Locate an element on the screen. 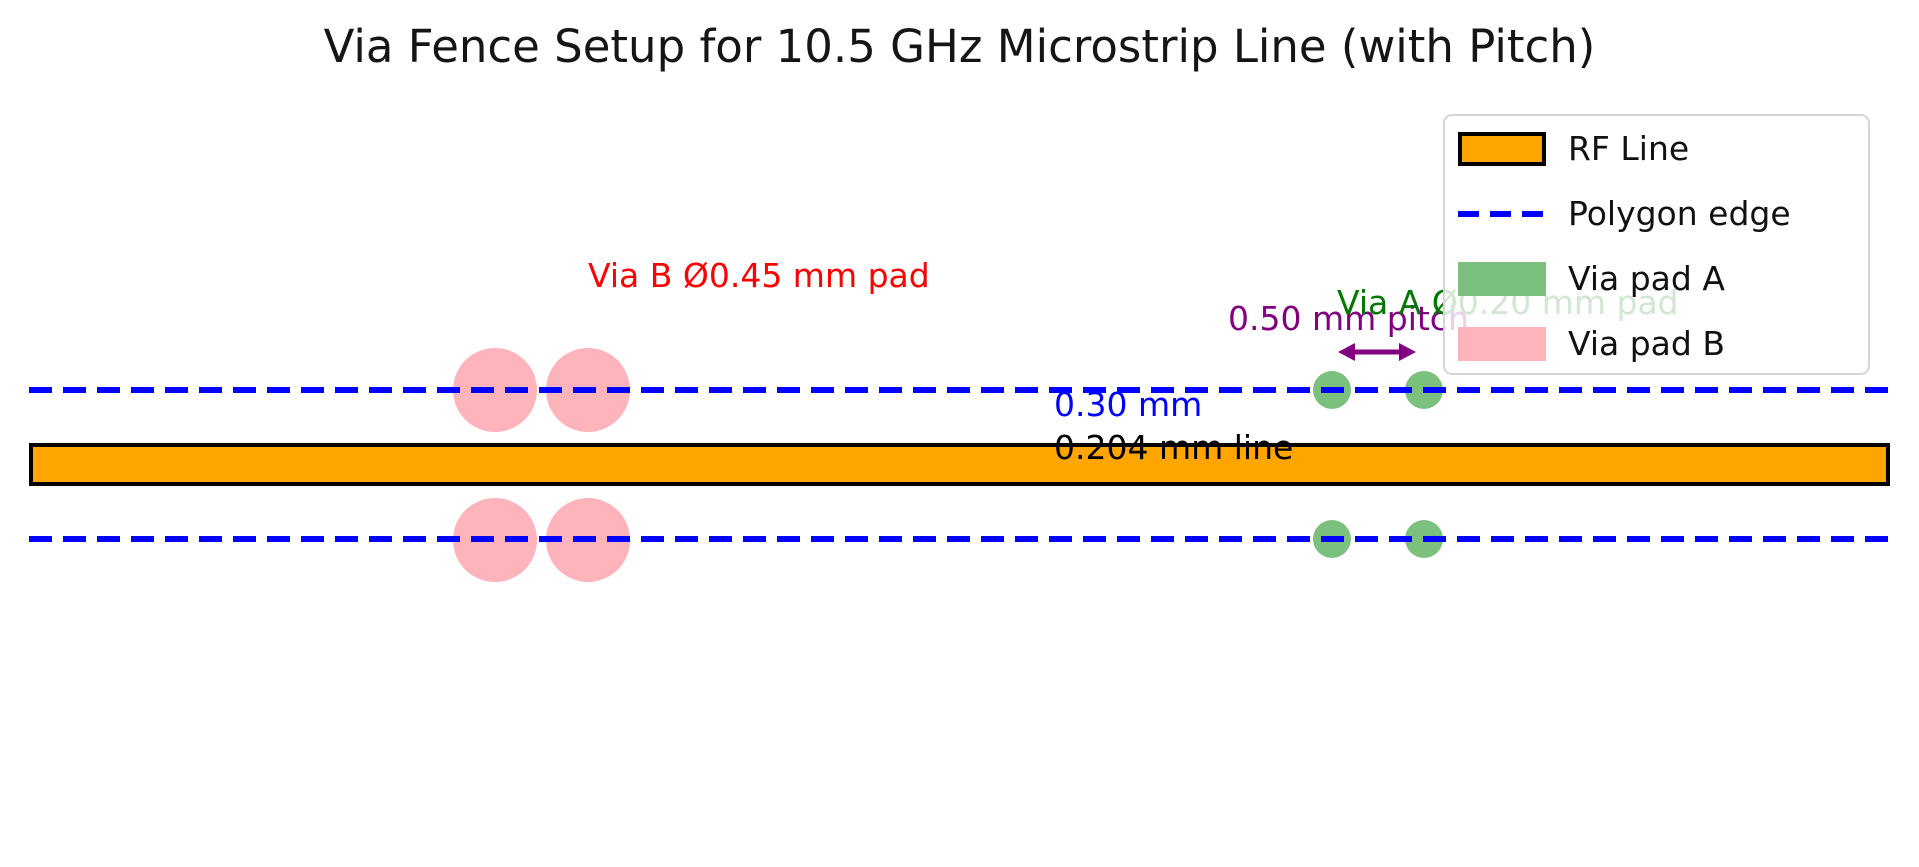  via-pad-b-swatch-icon is located at coordinates (1502, 343).